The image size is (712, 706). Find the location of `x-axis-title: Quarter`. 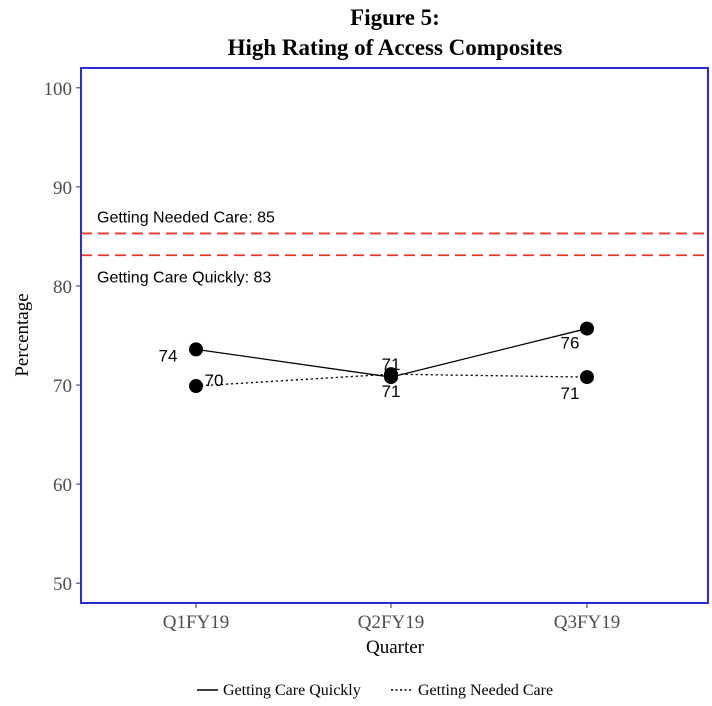

x-axis-title: Quarter is located at coordinates (395, 647).